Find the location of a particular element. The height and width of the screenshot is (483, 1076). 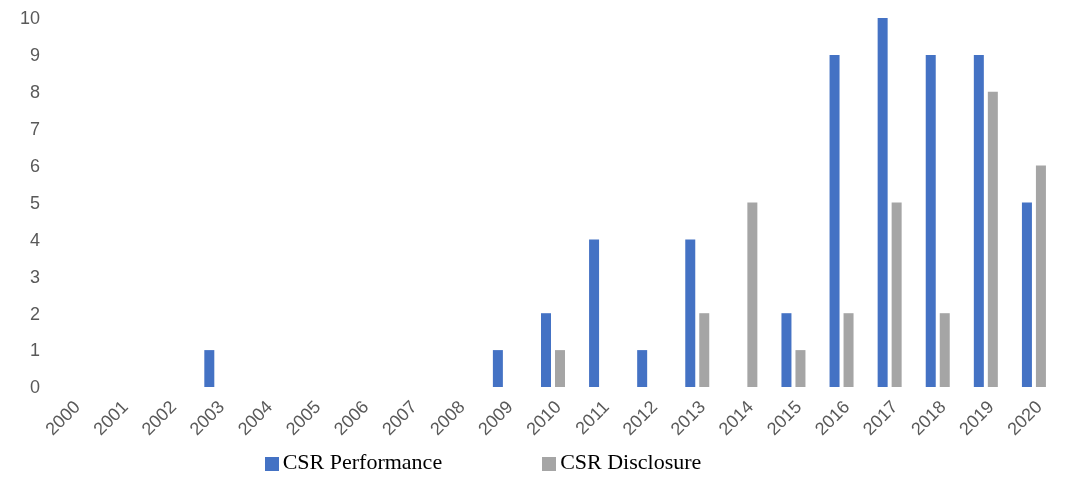

y-tick-label: 6 is located at coordinates (34, 165).